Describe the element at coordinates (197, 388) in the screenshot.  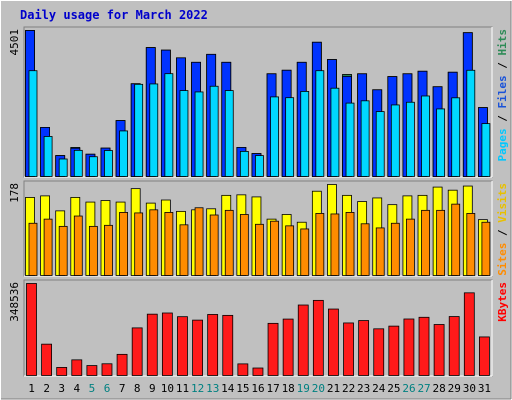
I see `x-tick-label: 12` at that location.